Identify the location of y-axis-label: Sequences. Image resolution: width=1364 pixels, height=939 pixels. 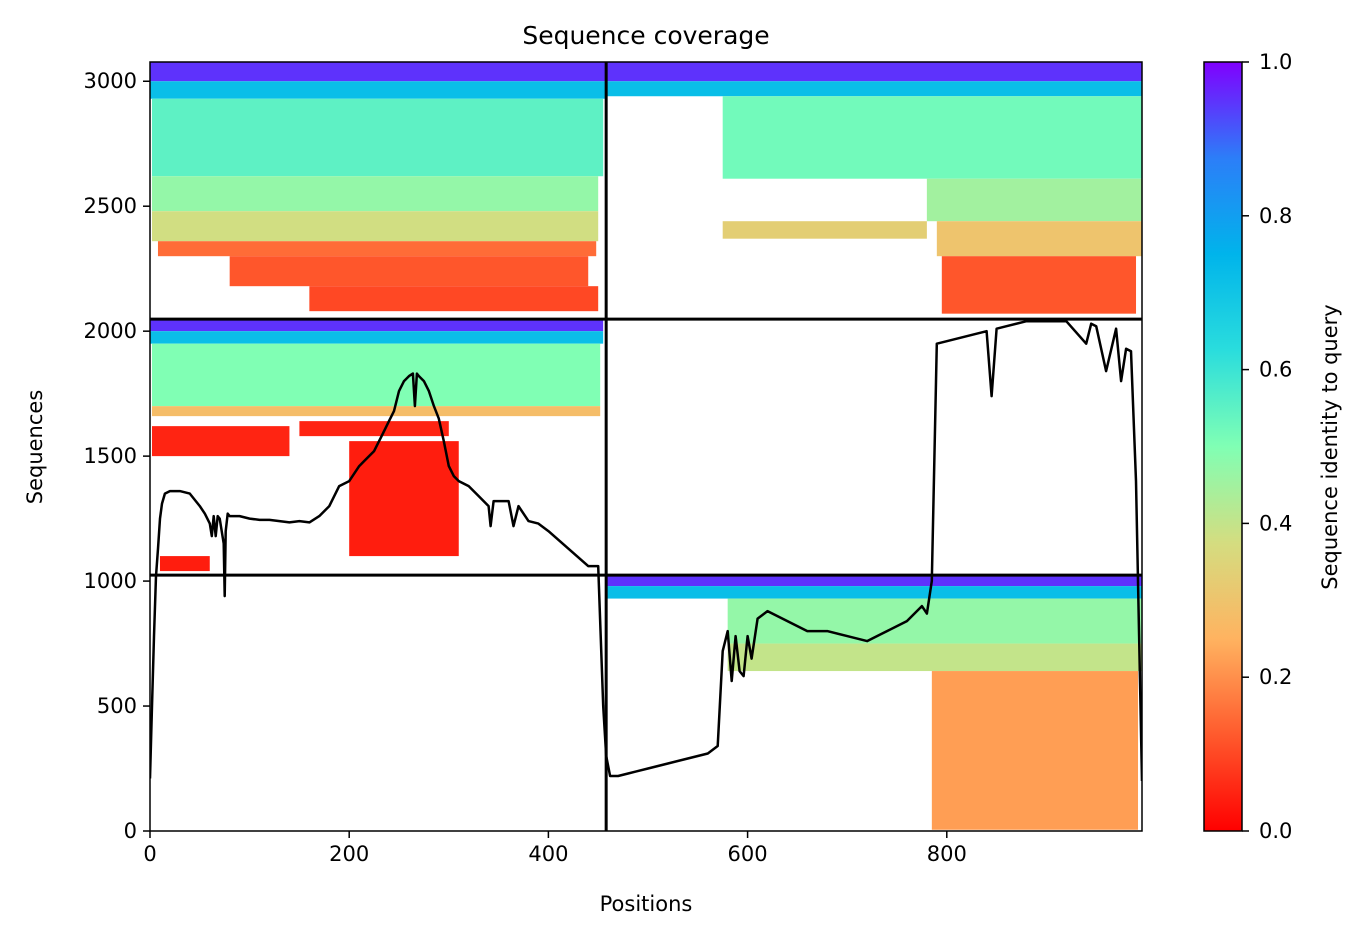
(35, 447).